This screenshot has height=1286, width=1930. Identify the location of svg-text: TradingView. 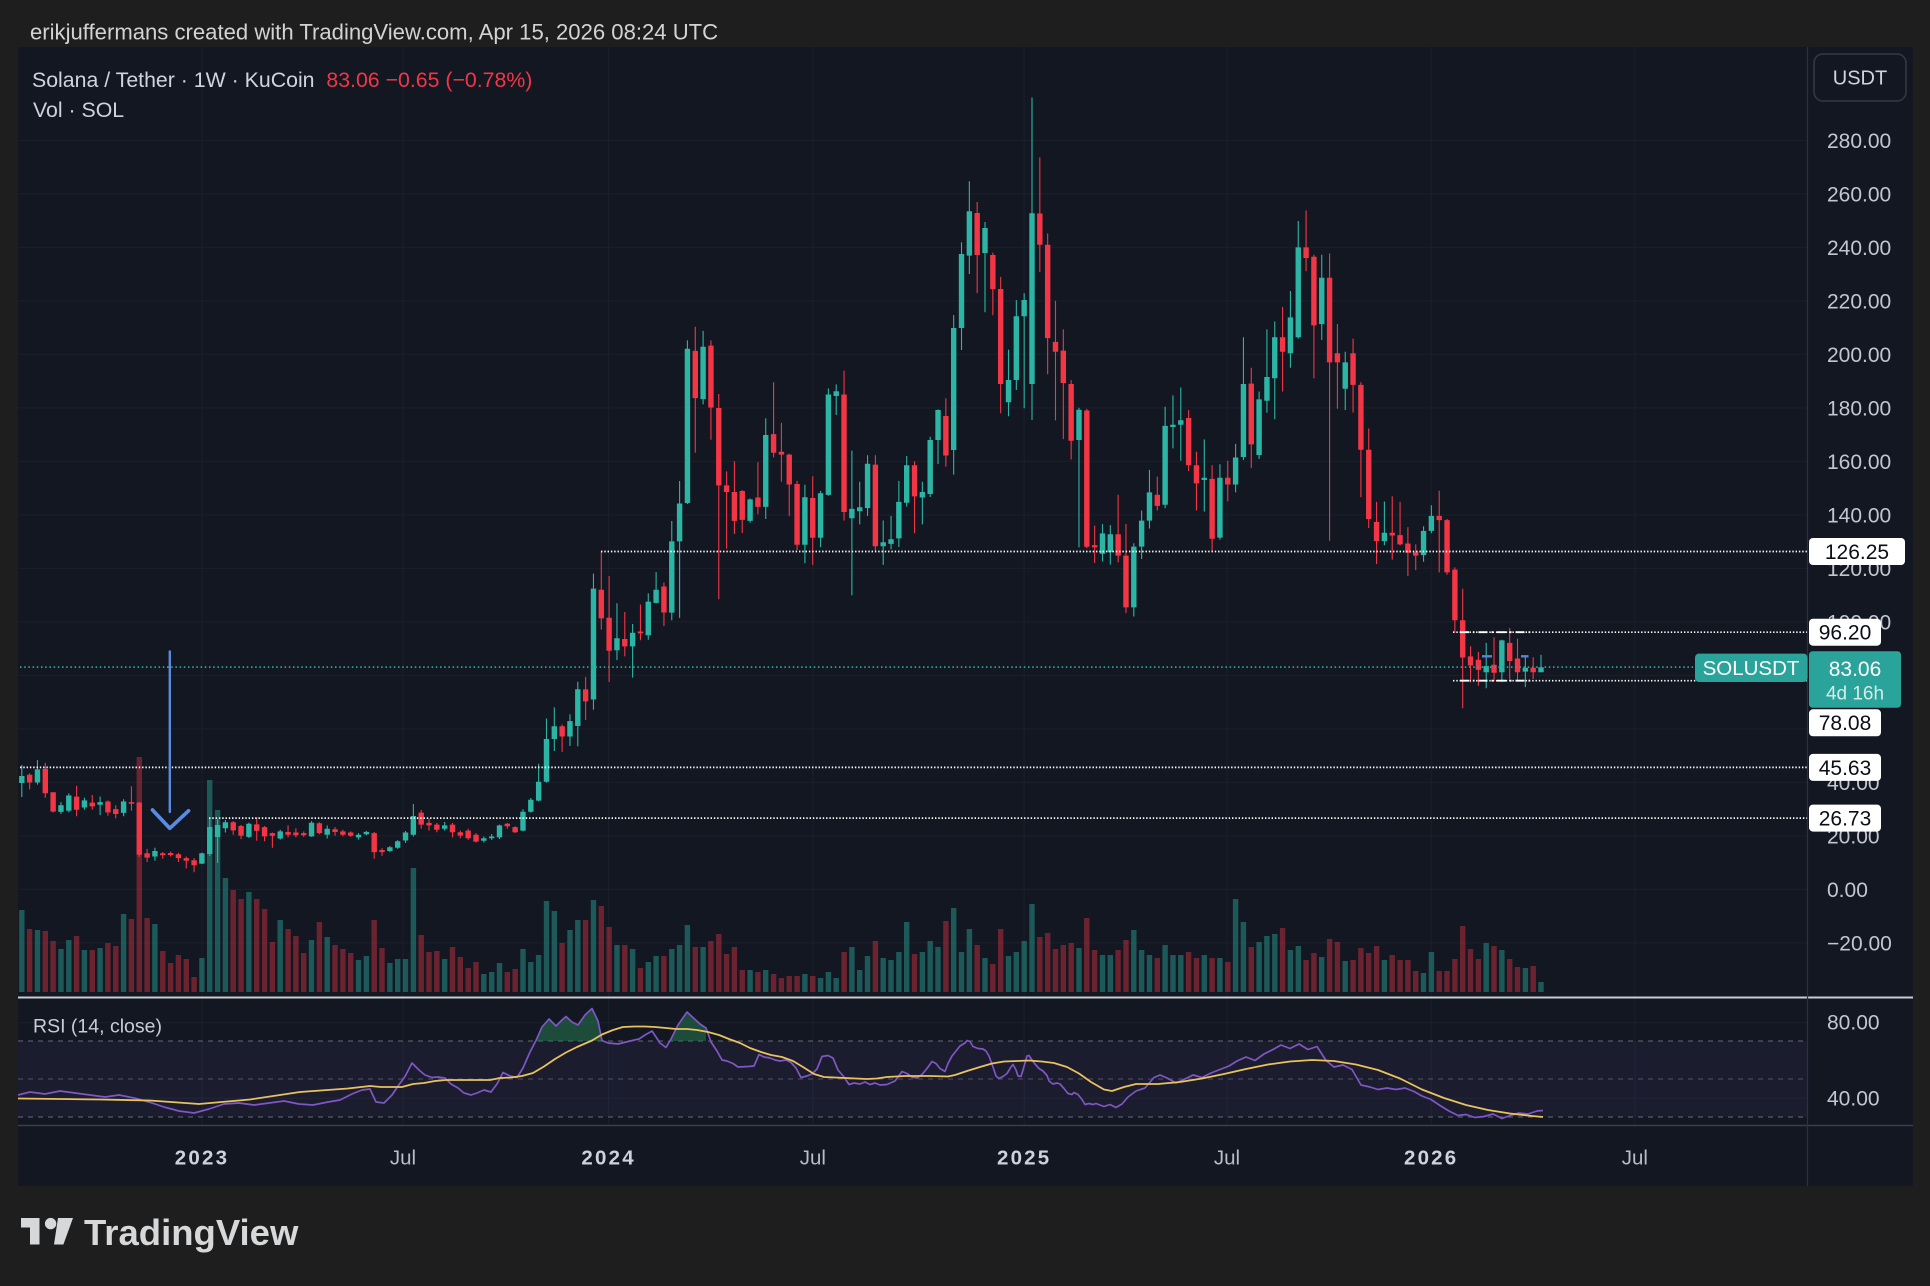
(191, 1232).